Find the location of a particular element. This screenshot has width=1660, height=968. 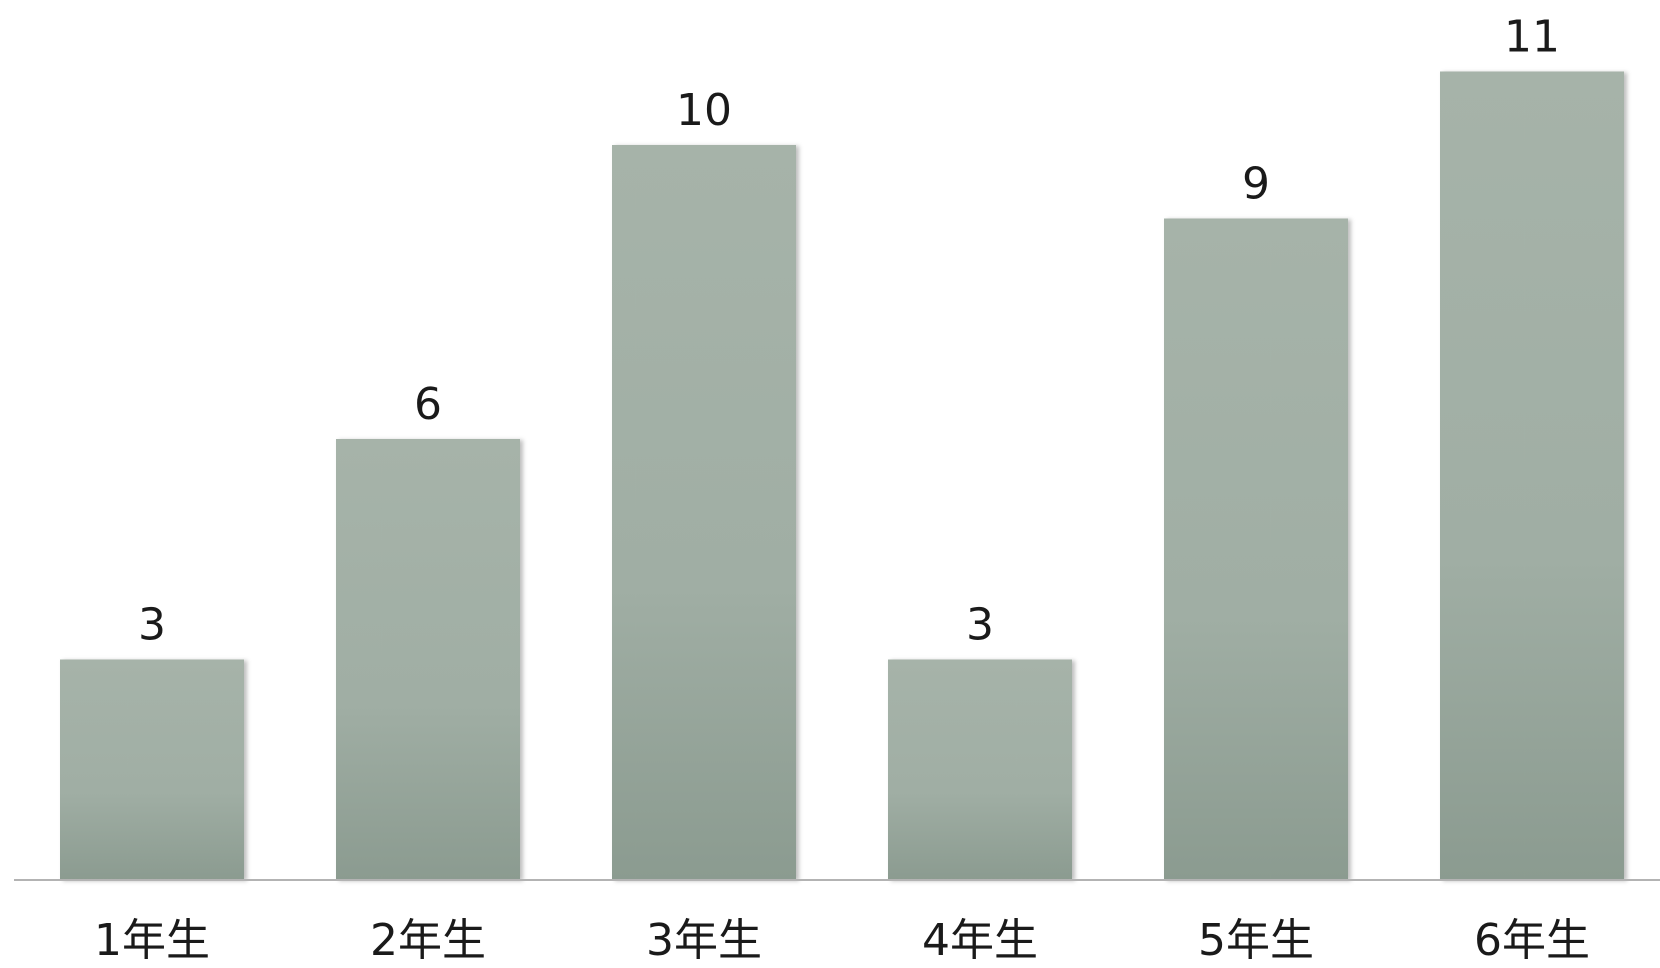

x-tick-labels-layer: 1年生 2年生 3年生 4年生 5年生 6年生 is located at coordinates (842, 940).